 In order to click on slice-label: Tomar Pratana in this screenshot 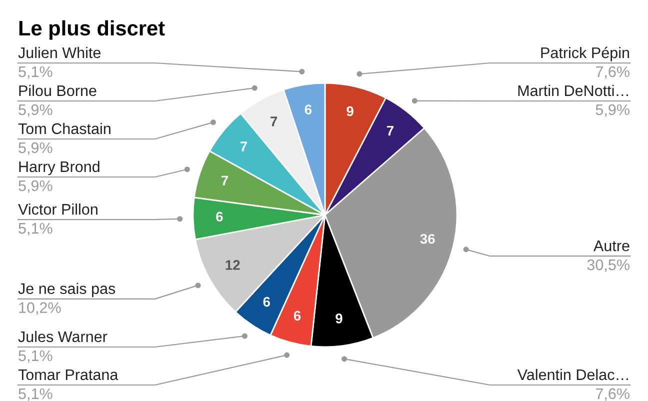, I will do `click(68, 374)`.